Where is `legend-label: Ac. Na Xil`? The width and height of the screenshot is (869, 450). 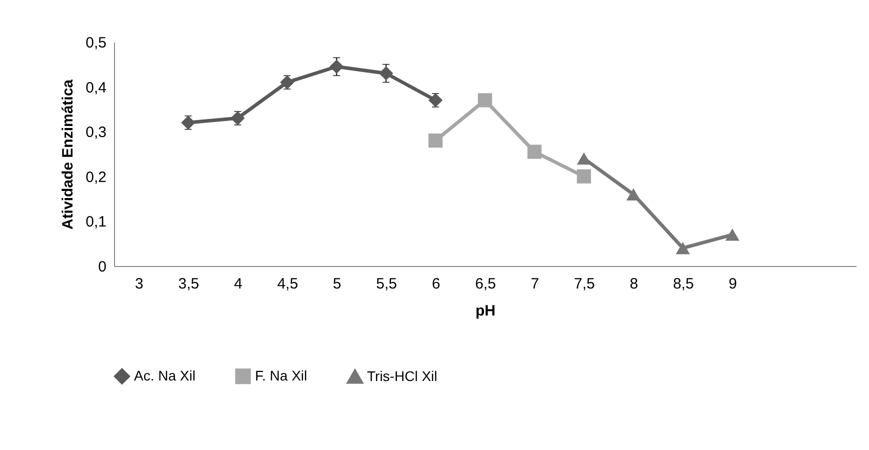 legend-label: Ac. Na Xil is located at coordinates (165, 375).